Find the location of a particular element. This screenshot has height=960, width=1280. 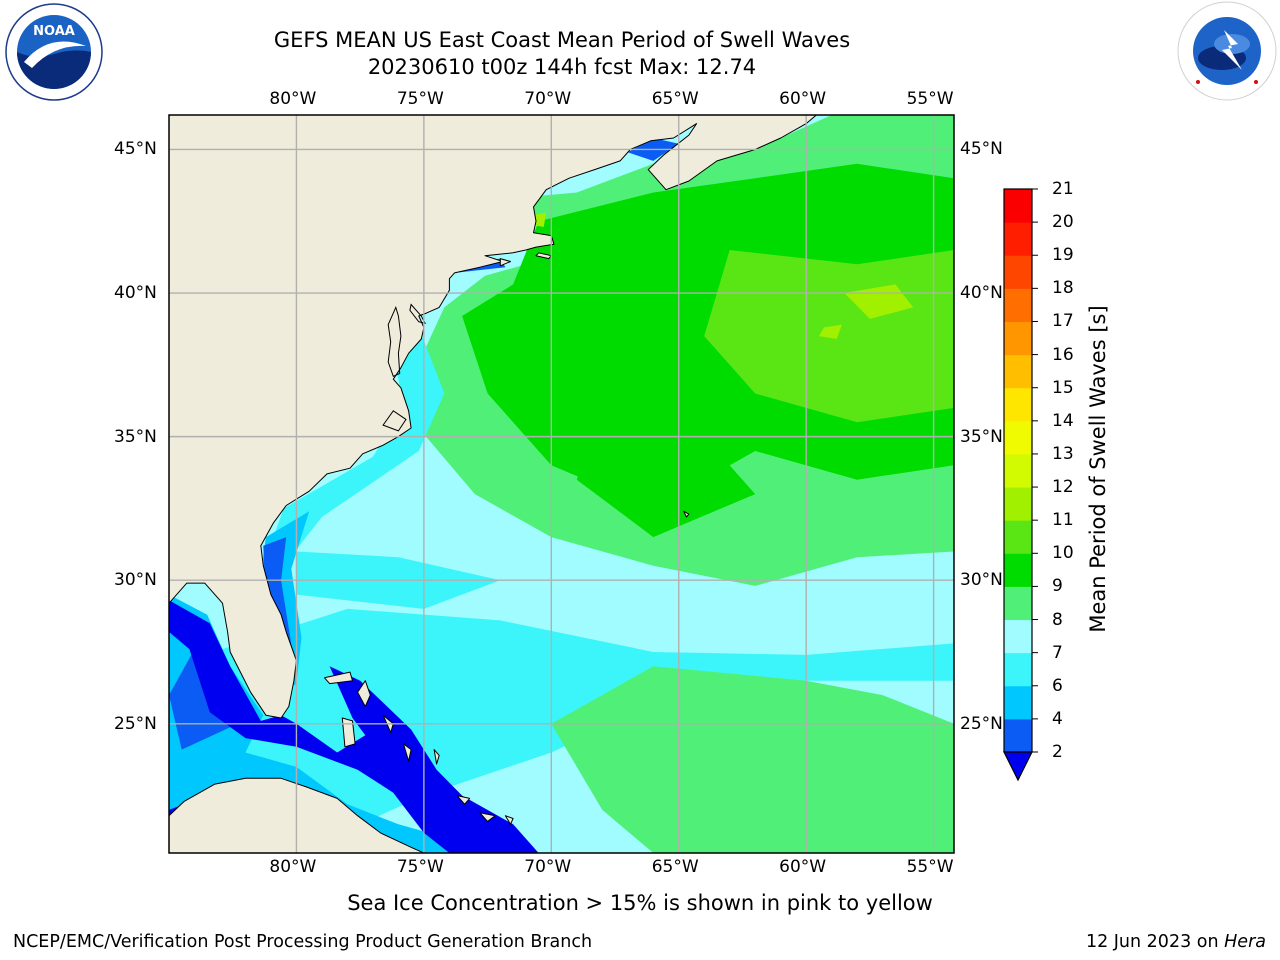

colorbar-tick-label: 6 is located at coordinates (1057, 685).